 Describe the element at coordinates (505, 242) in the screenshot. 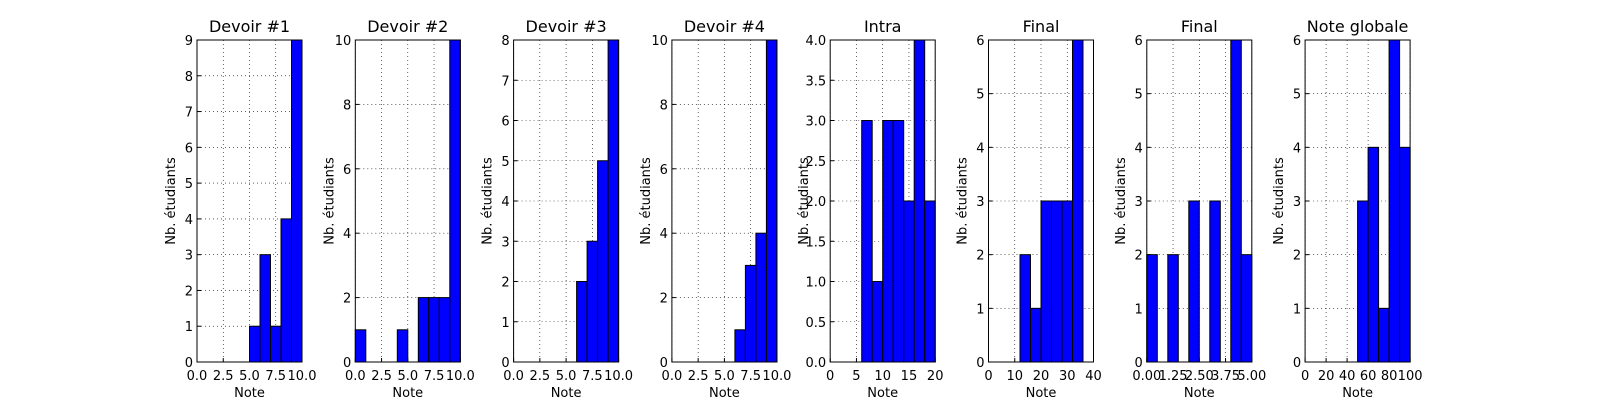

I see `y-tick-label: 3` at that location.